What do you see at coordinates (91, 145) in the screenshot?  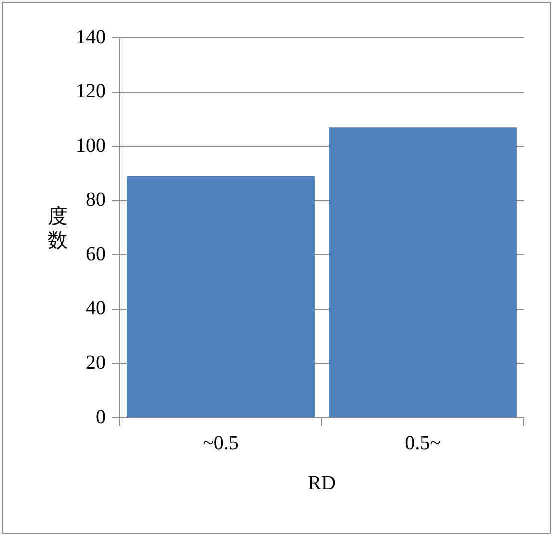 I see `y-tick-label: 100` at bounding box center [91, 145].